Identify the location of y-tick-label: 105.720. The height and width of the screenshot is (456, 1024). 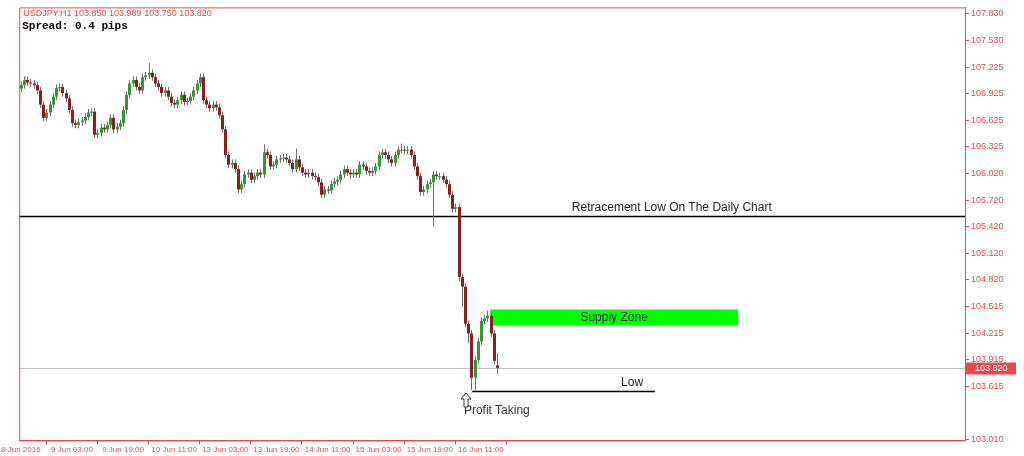
(987, 199).